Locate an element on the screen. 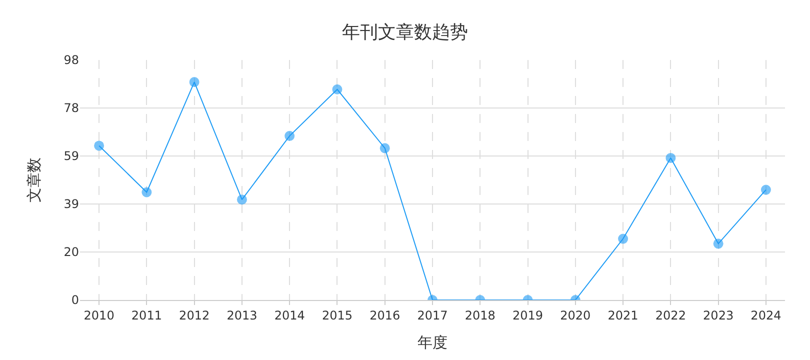  chart-title: 年刊文章数趋势 is located at coordinates (405, 32).